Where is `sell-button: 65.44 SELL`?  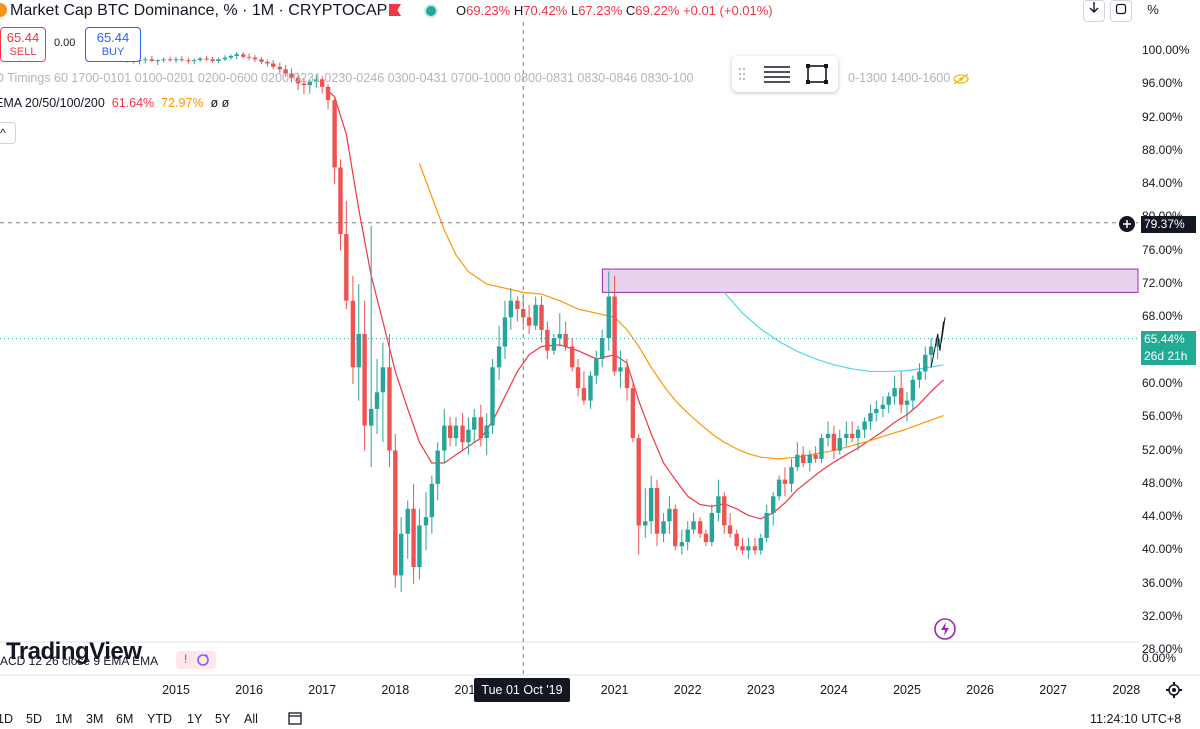 sell-button: 65.44 SELL is located at coordinates (23, 44).